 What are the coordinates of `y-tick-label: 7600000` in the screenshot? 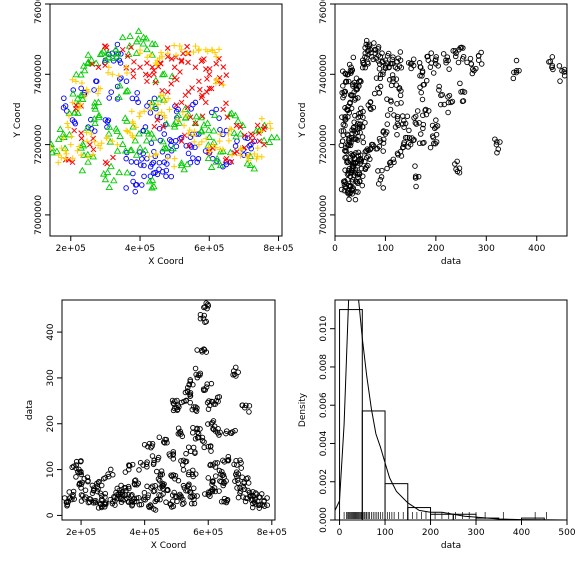 It's located at (39, 12).